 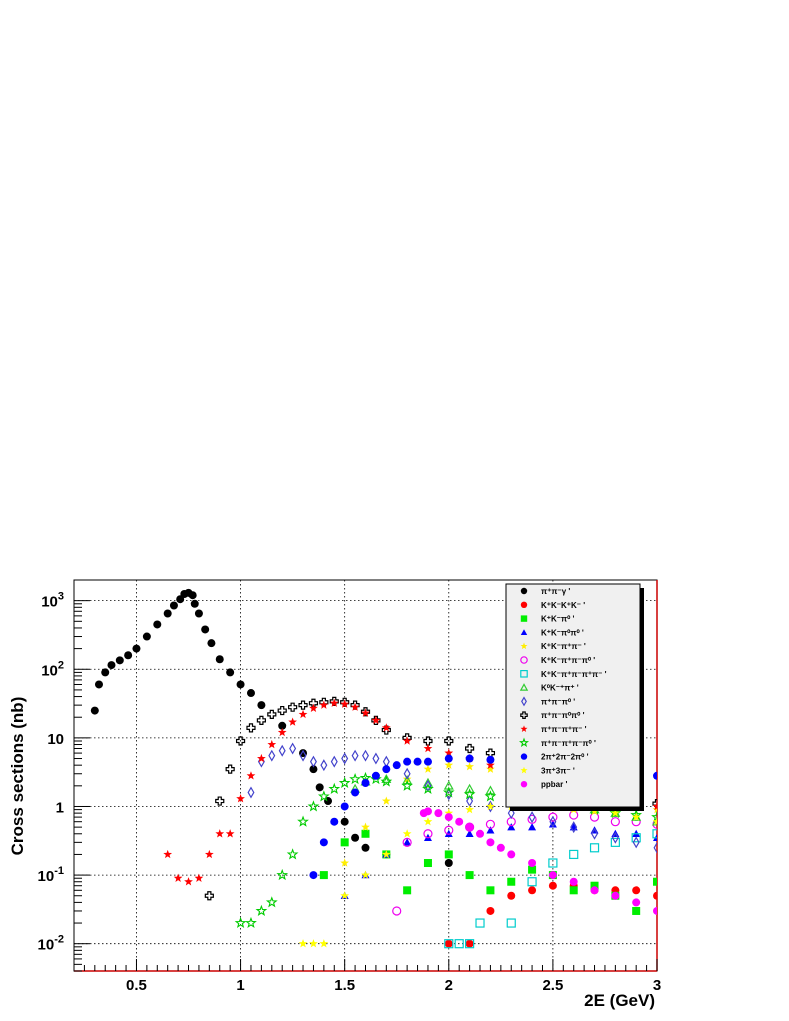 What do you see at coordinates (61, 597) in the screenshot?
I see `y-tick-exponent: 3` at bounding box center [61, 597].